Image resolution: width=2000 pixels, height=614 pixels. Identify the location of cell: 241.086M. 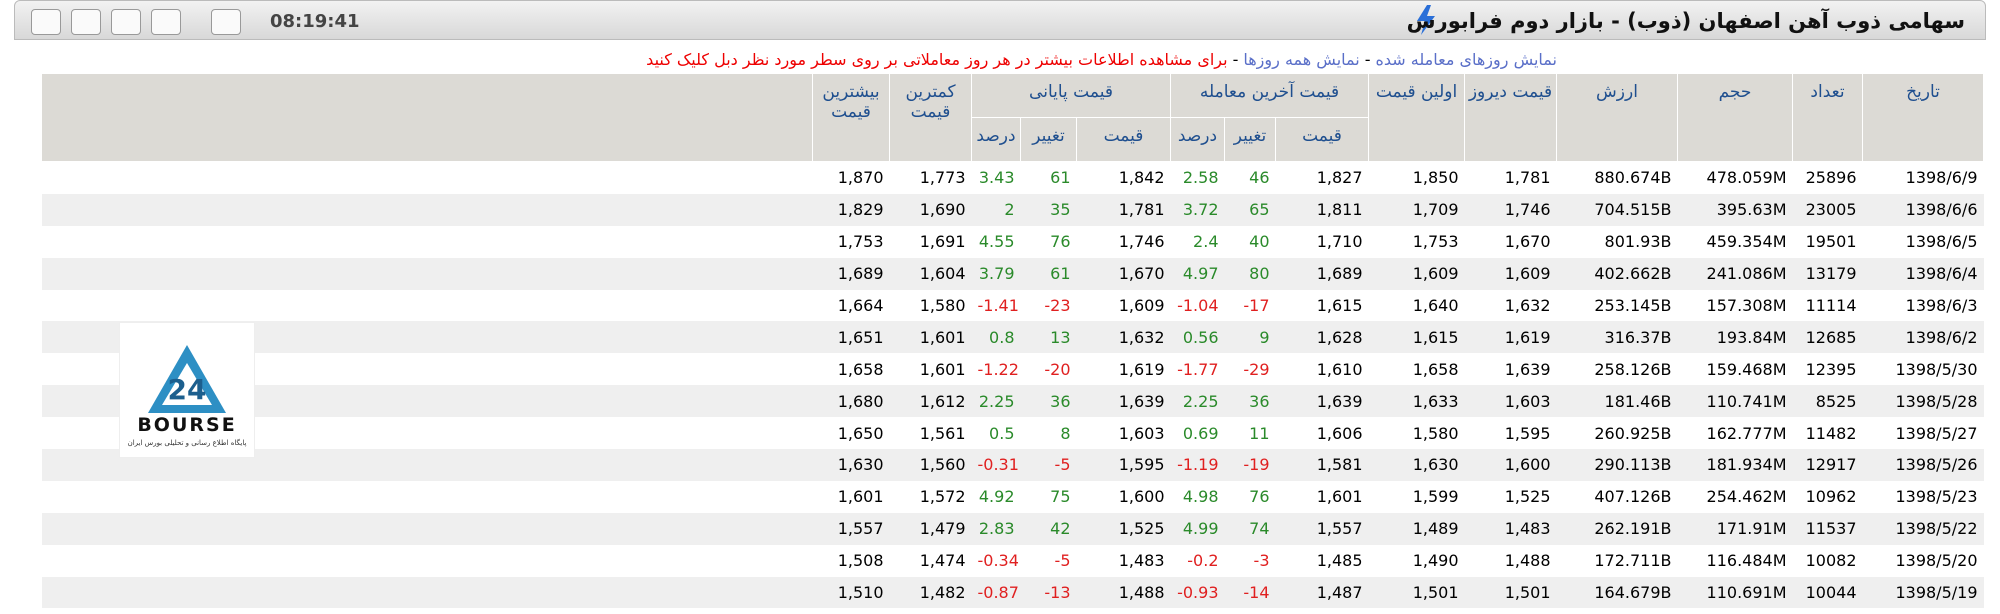
(1746, 274).